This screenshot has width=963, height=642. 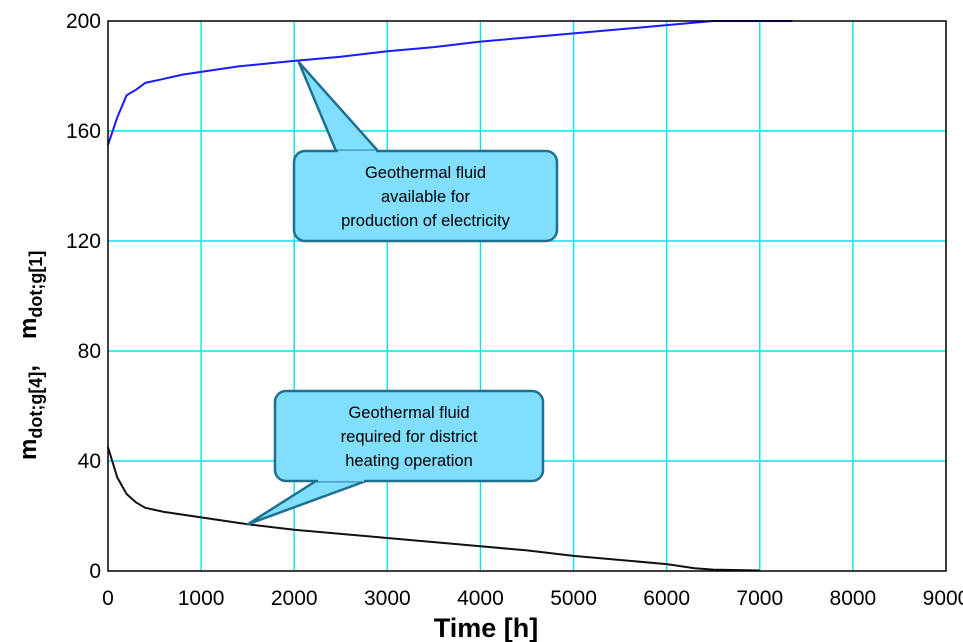 I want to click on y-var2-base: m, so click(x=28, y=328).